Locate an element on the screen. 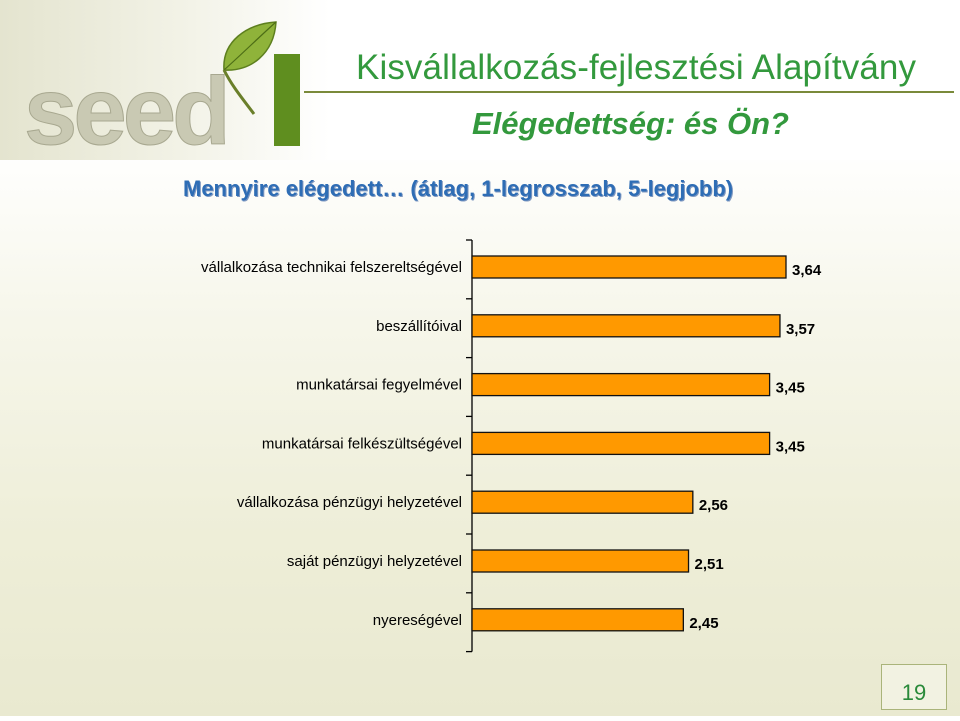 The height and width of the screenshot is (721, 960). logo-stem is located at coordinates (287, 100).